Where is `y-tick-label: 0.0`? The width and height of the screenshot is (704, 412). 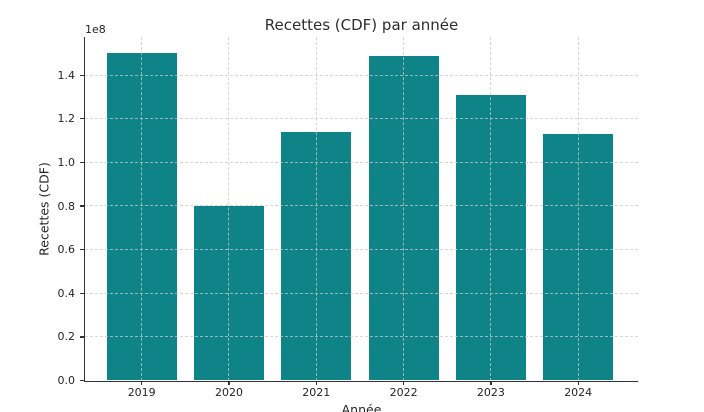
y-tick-label: 0.0 is located at coordinates (66, 380).